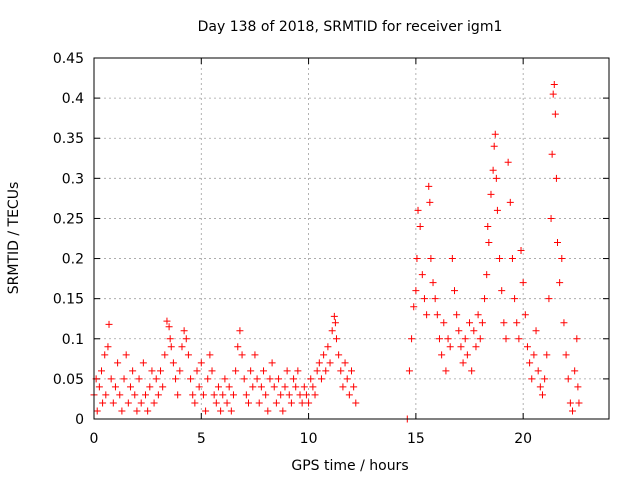  I want to click on y-tick-label: 0.05, so click(68, 380).